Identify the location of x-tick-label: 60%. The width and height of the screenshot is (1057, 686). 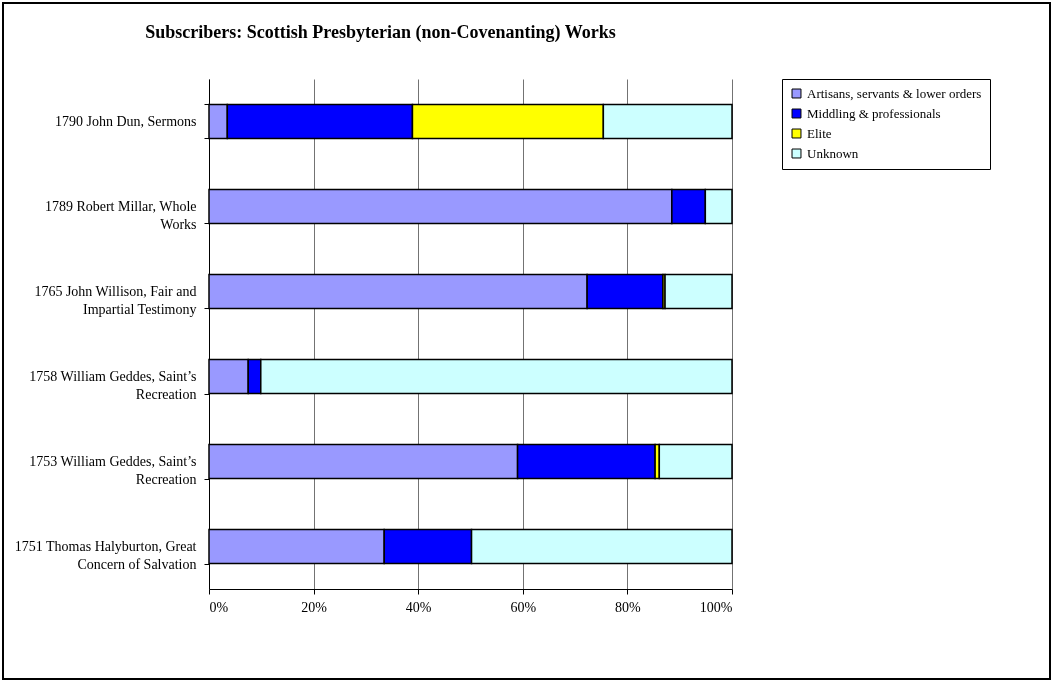
(523, 607).